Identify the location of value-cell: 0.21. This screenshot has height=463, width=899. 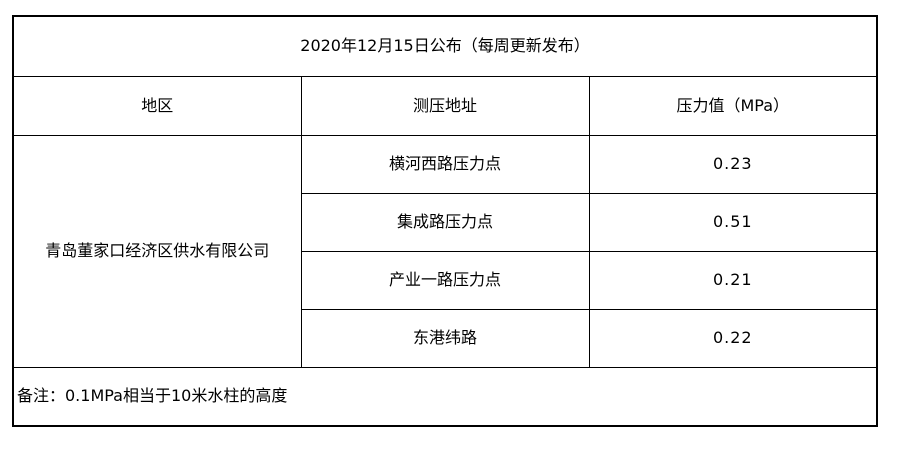
(733, 280).